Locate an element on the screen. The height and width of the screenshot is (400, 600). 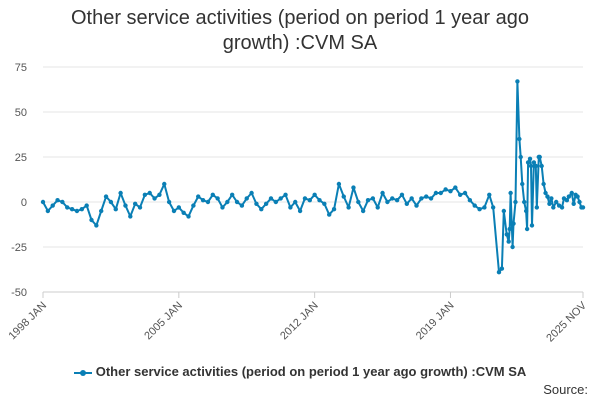
x-tick-label: 1998 JAN is located at coordinates (27, 321).